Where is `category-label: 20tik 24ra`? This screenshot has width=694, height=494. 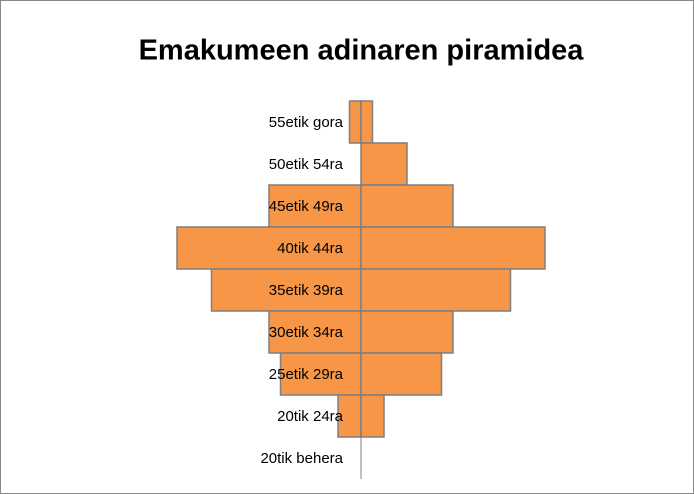 category-label: 20tik 24ra is located at coordinates (310, 416).